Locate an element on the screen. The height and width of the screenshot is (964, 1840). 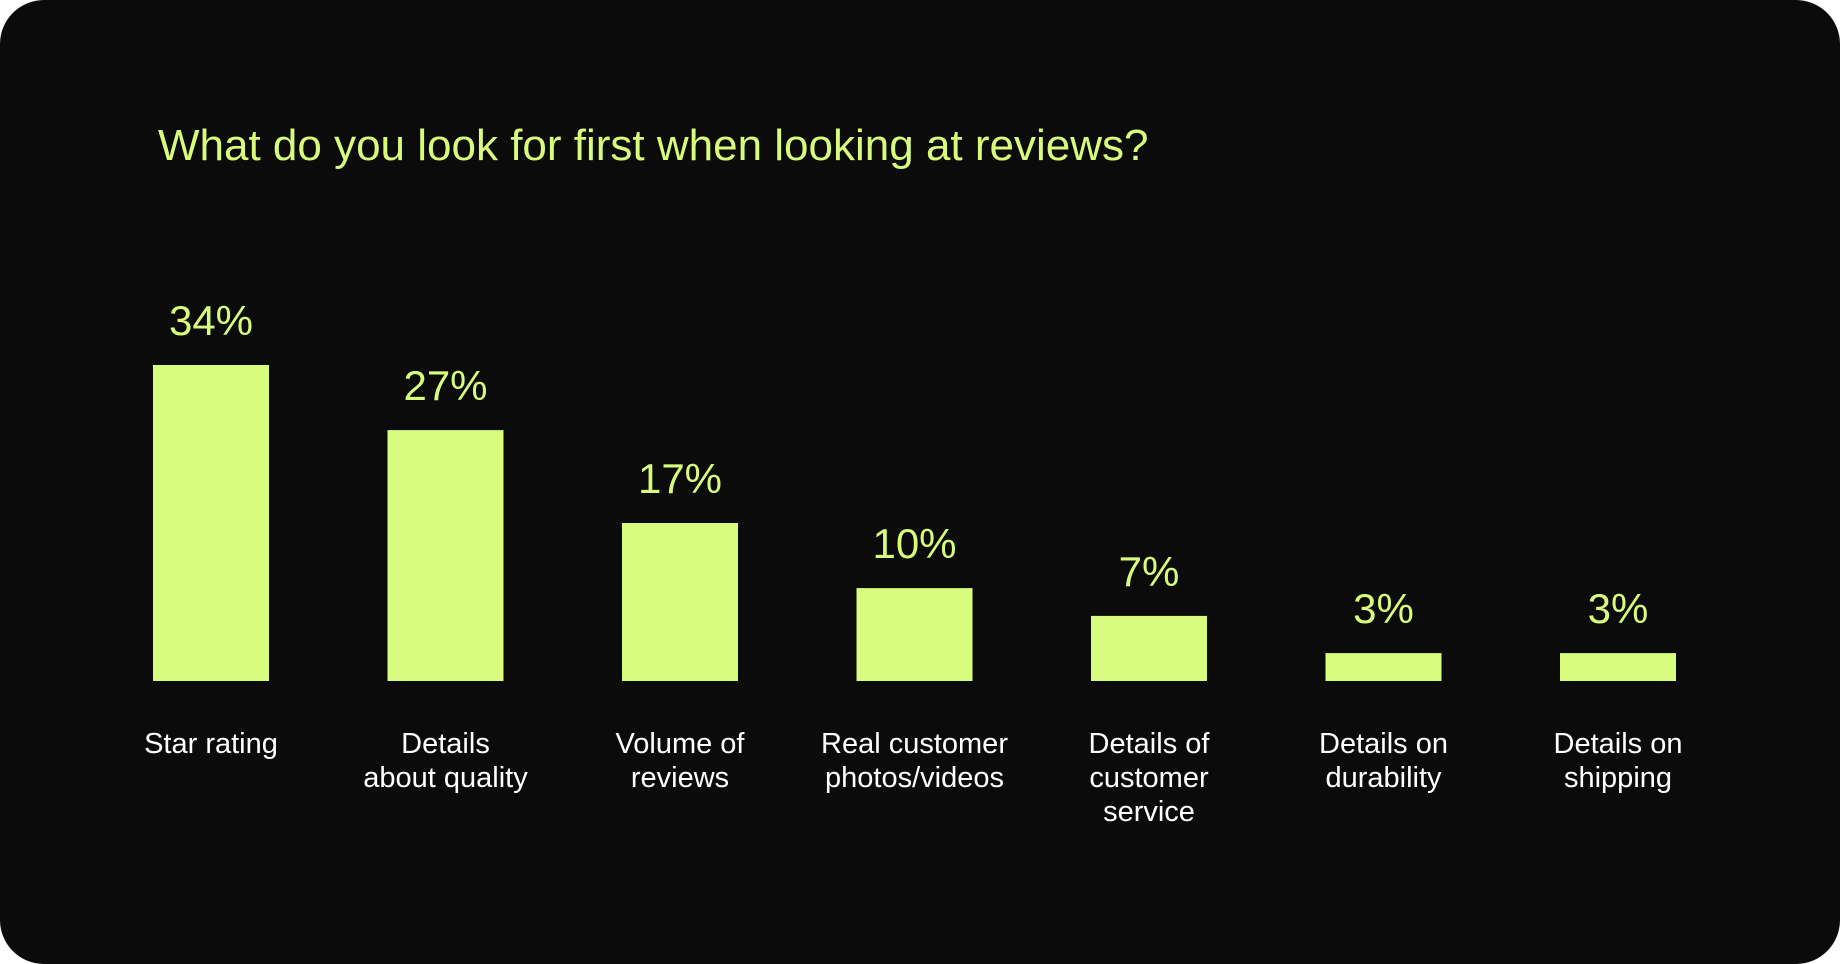
category-label-1: Details about quality is located at coordinates (445, 761).